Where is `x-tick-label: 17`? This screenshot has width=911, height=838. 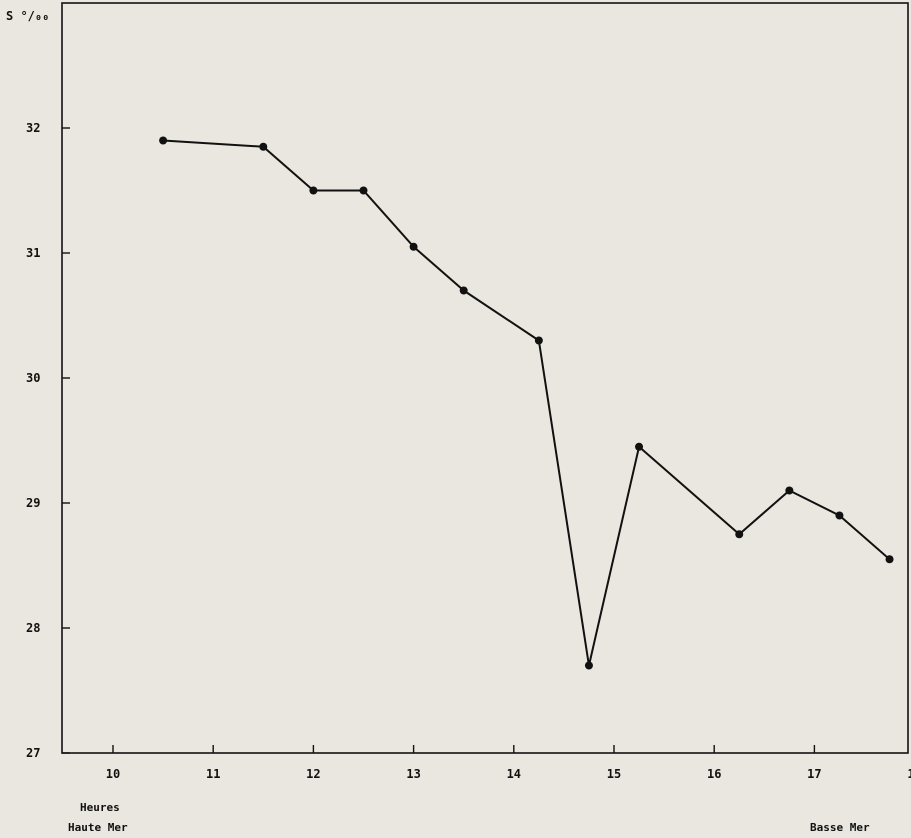 x-tick-label: 17 is located at coordinates (814, 774).